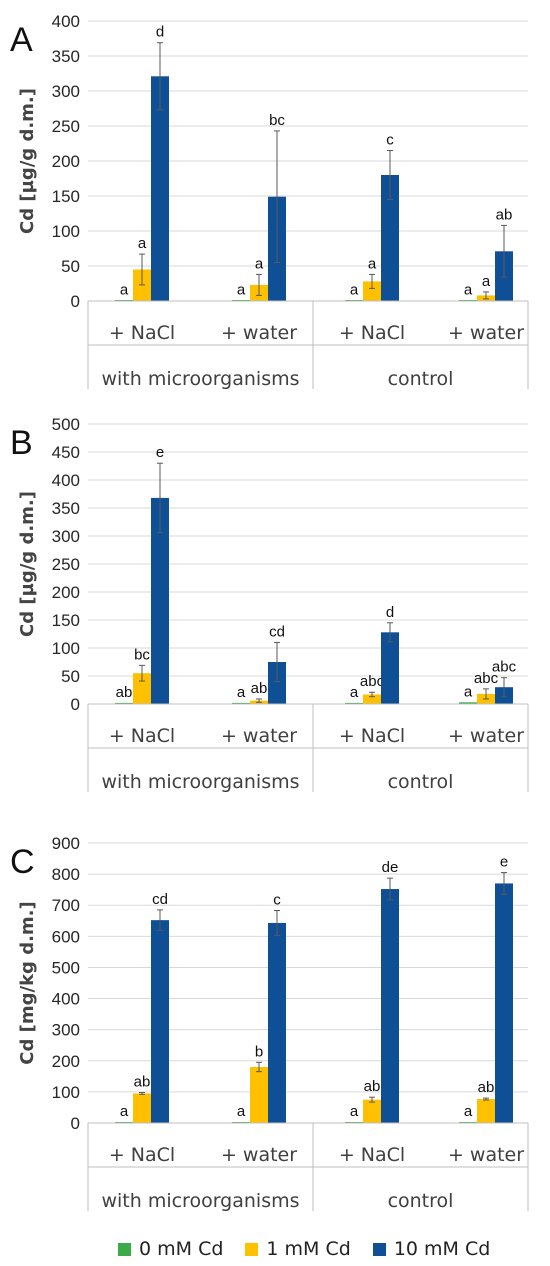 The image size is (550, 1266). Describe the element at coordinates (354, 703) in the screenshot. I see `bar-b-s0-c2` at that location.